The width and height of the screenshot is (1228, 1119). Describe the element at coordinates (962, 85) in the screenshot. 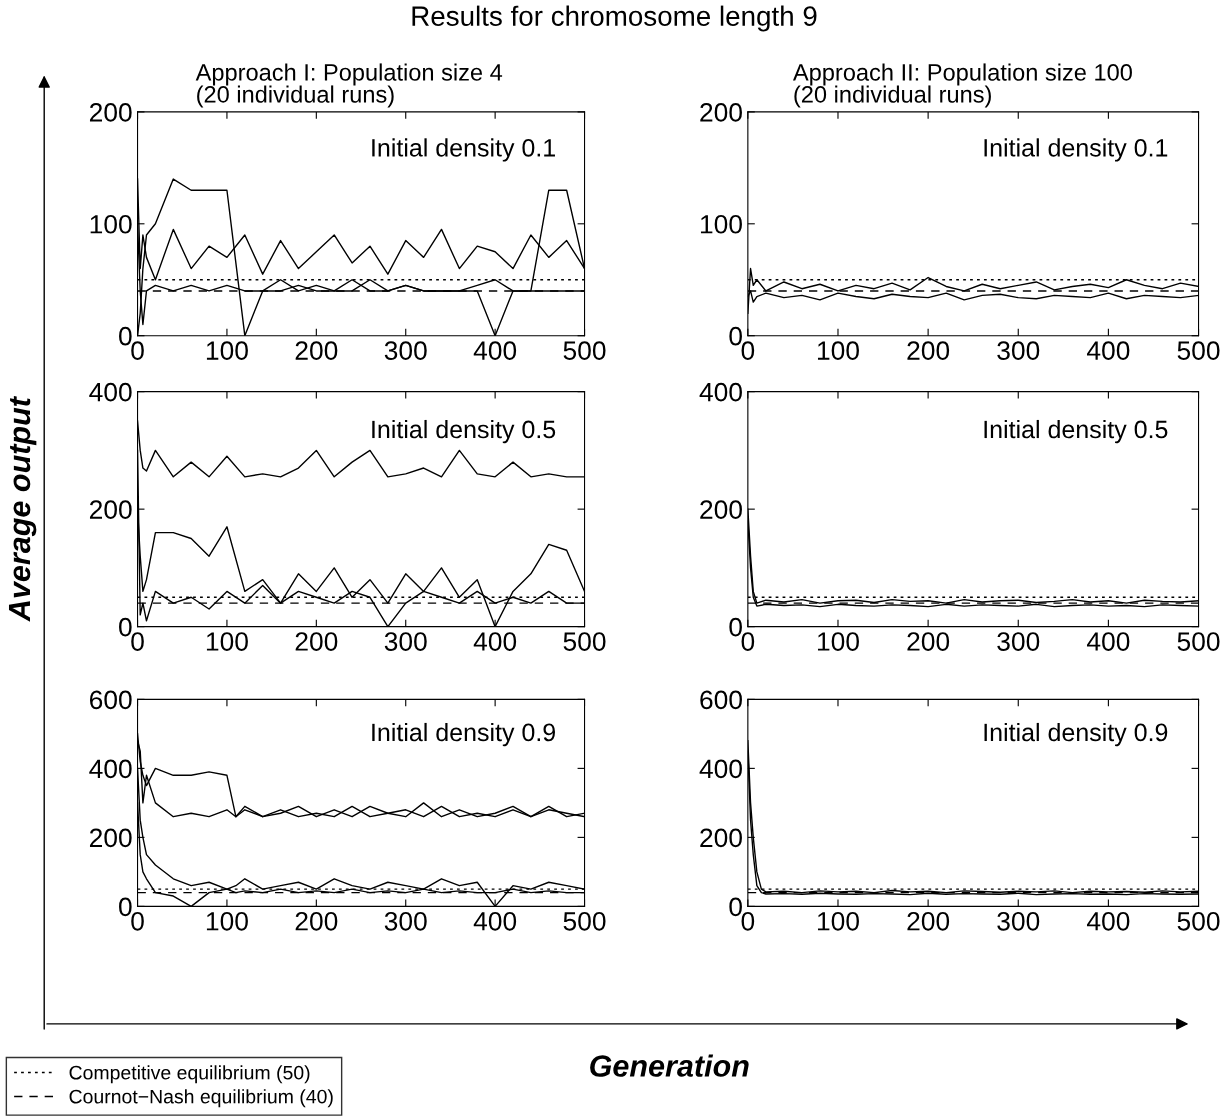

I see `chart-subtitle: Approach II: Population size 100 (20 individual runs)` at that location.